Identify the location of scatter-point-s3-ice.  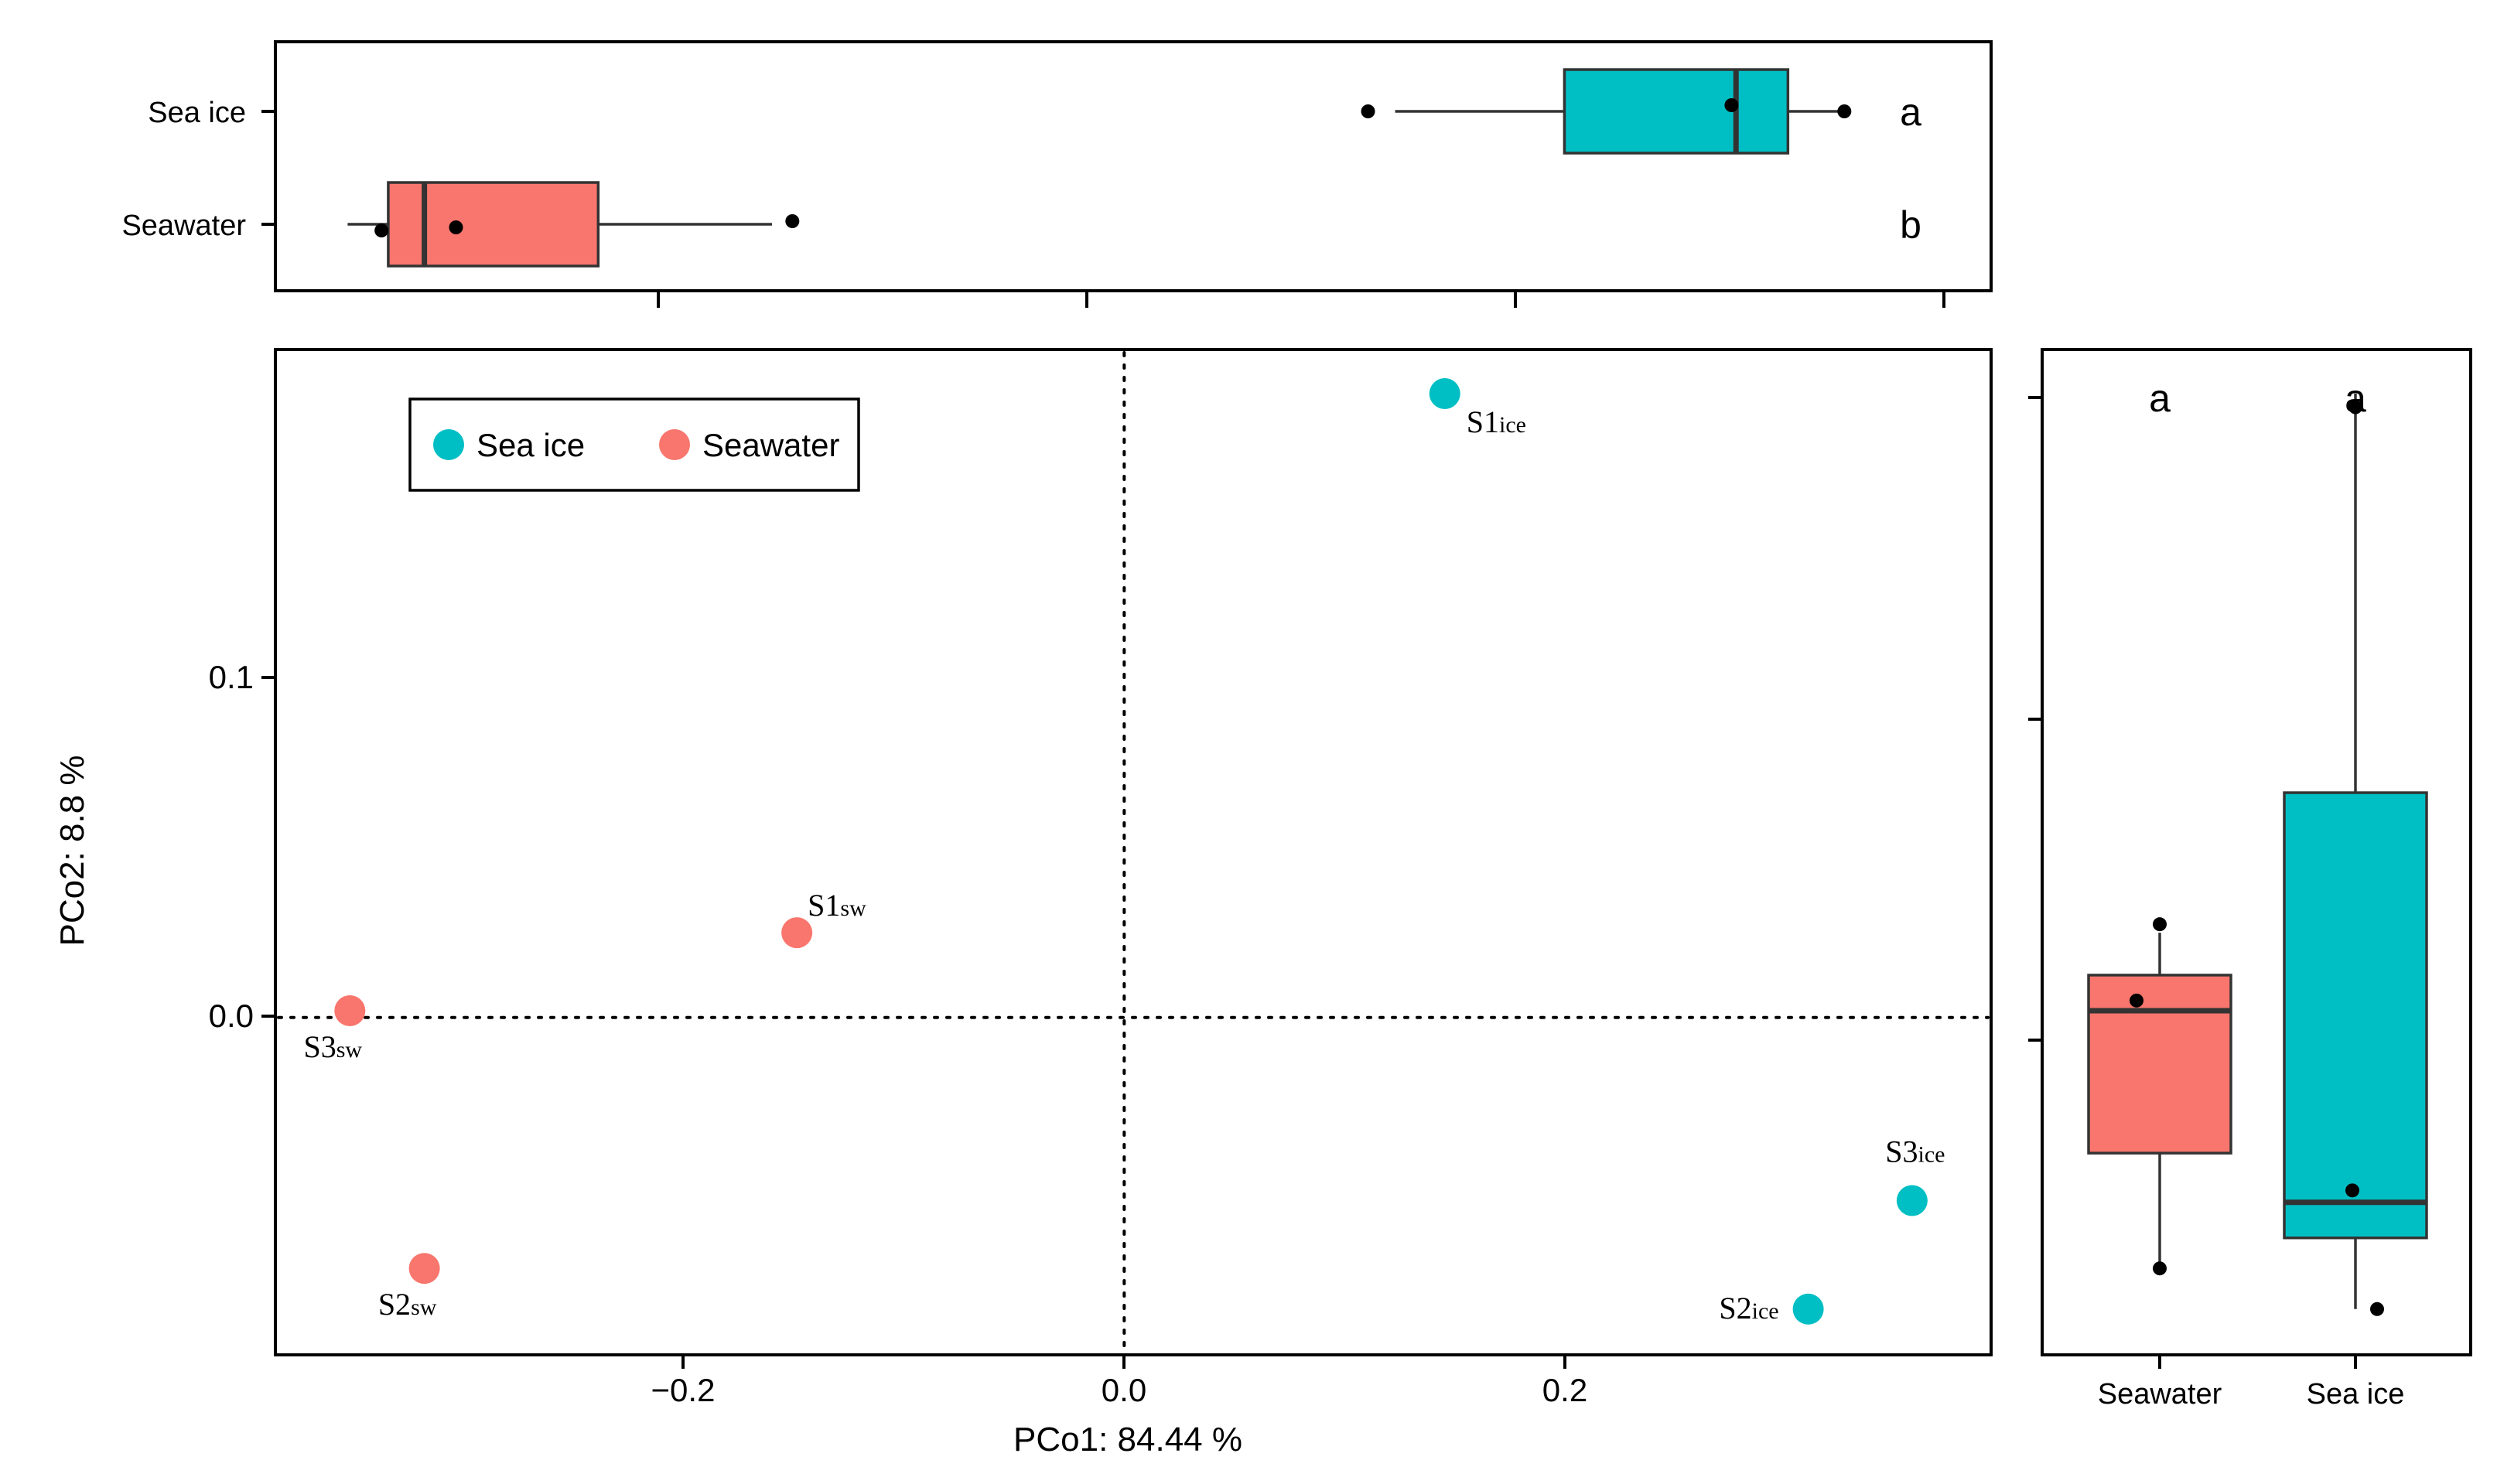
(1912, 1200).